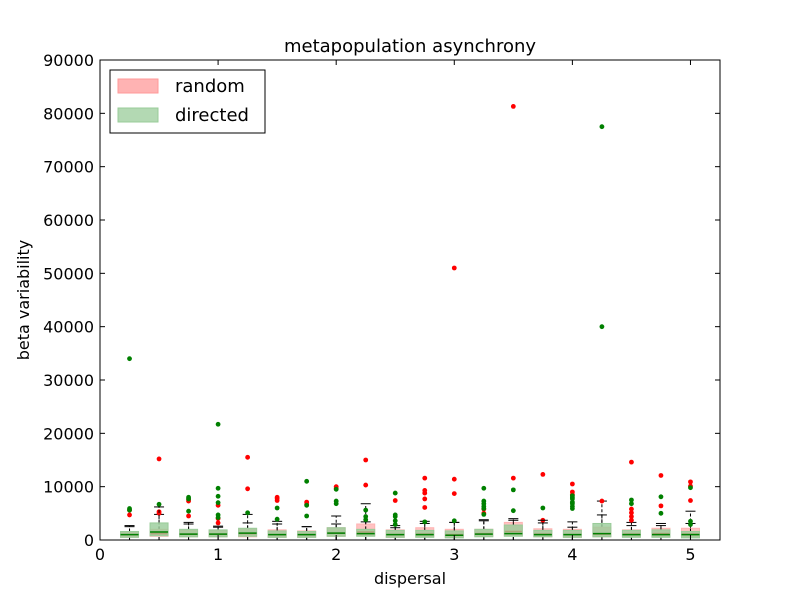 The image size is (800, 604). I want to click on y-tick-label: 60000, so click(68, 220).